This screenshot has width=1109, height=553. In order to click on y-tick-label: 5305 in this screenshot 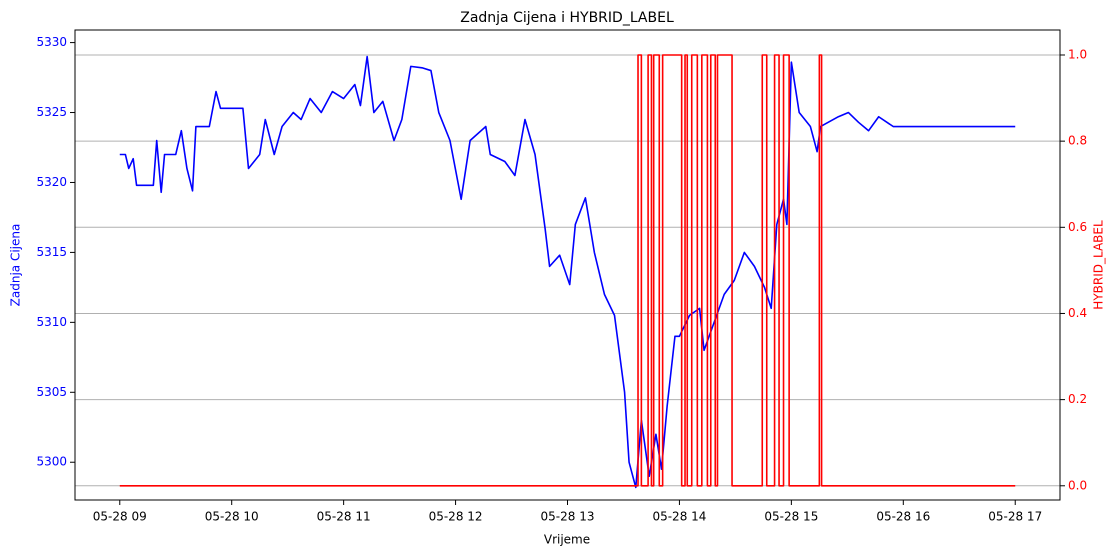, I will do `click(51, 392)`.